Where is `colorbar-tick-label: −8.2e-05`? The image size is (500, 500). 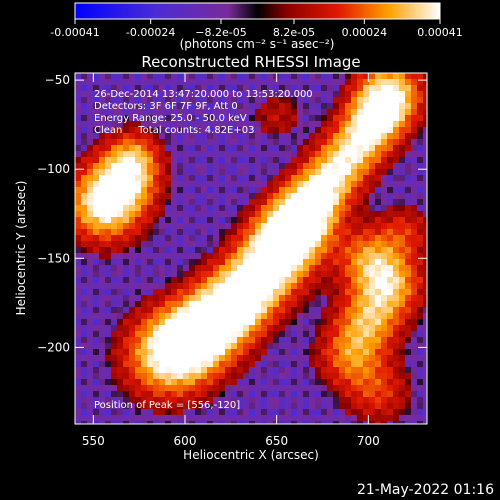 colorbar-tick-label: −8.2e-05 is located at coordinates (220, 32).